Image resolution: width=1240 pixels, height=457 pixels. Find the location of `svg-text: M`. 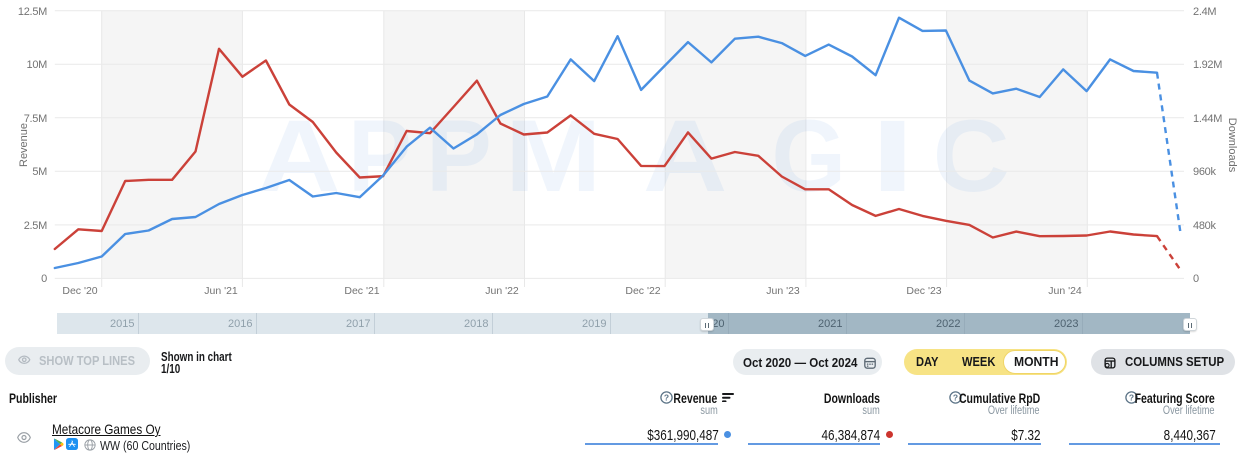

svg-text: M is located at coordinates (553, 156).